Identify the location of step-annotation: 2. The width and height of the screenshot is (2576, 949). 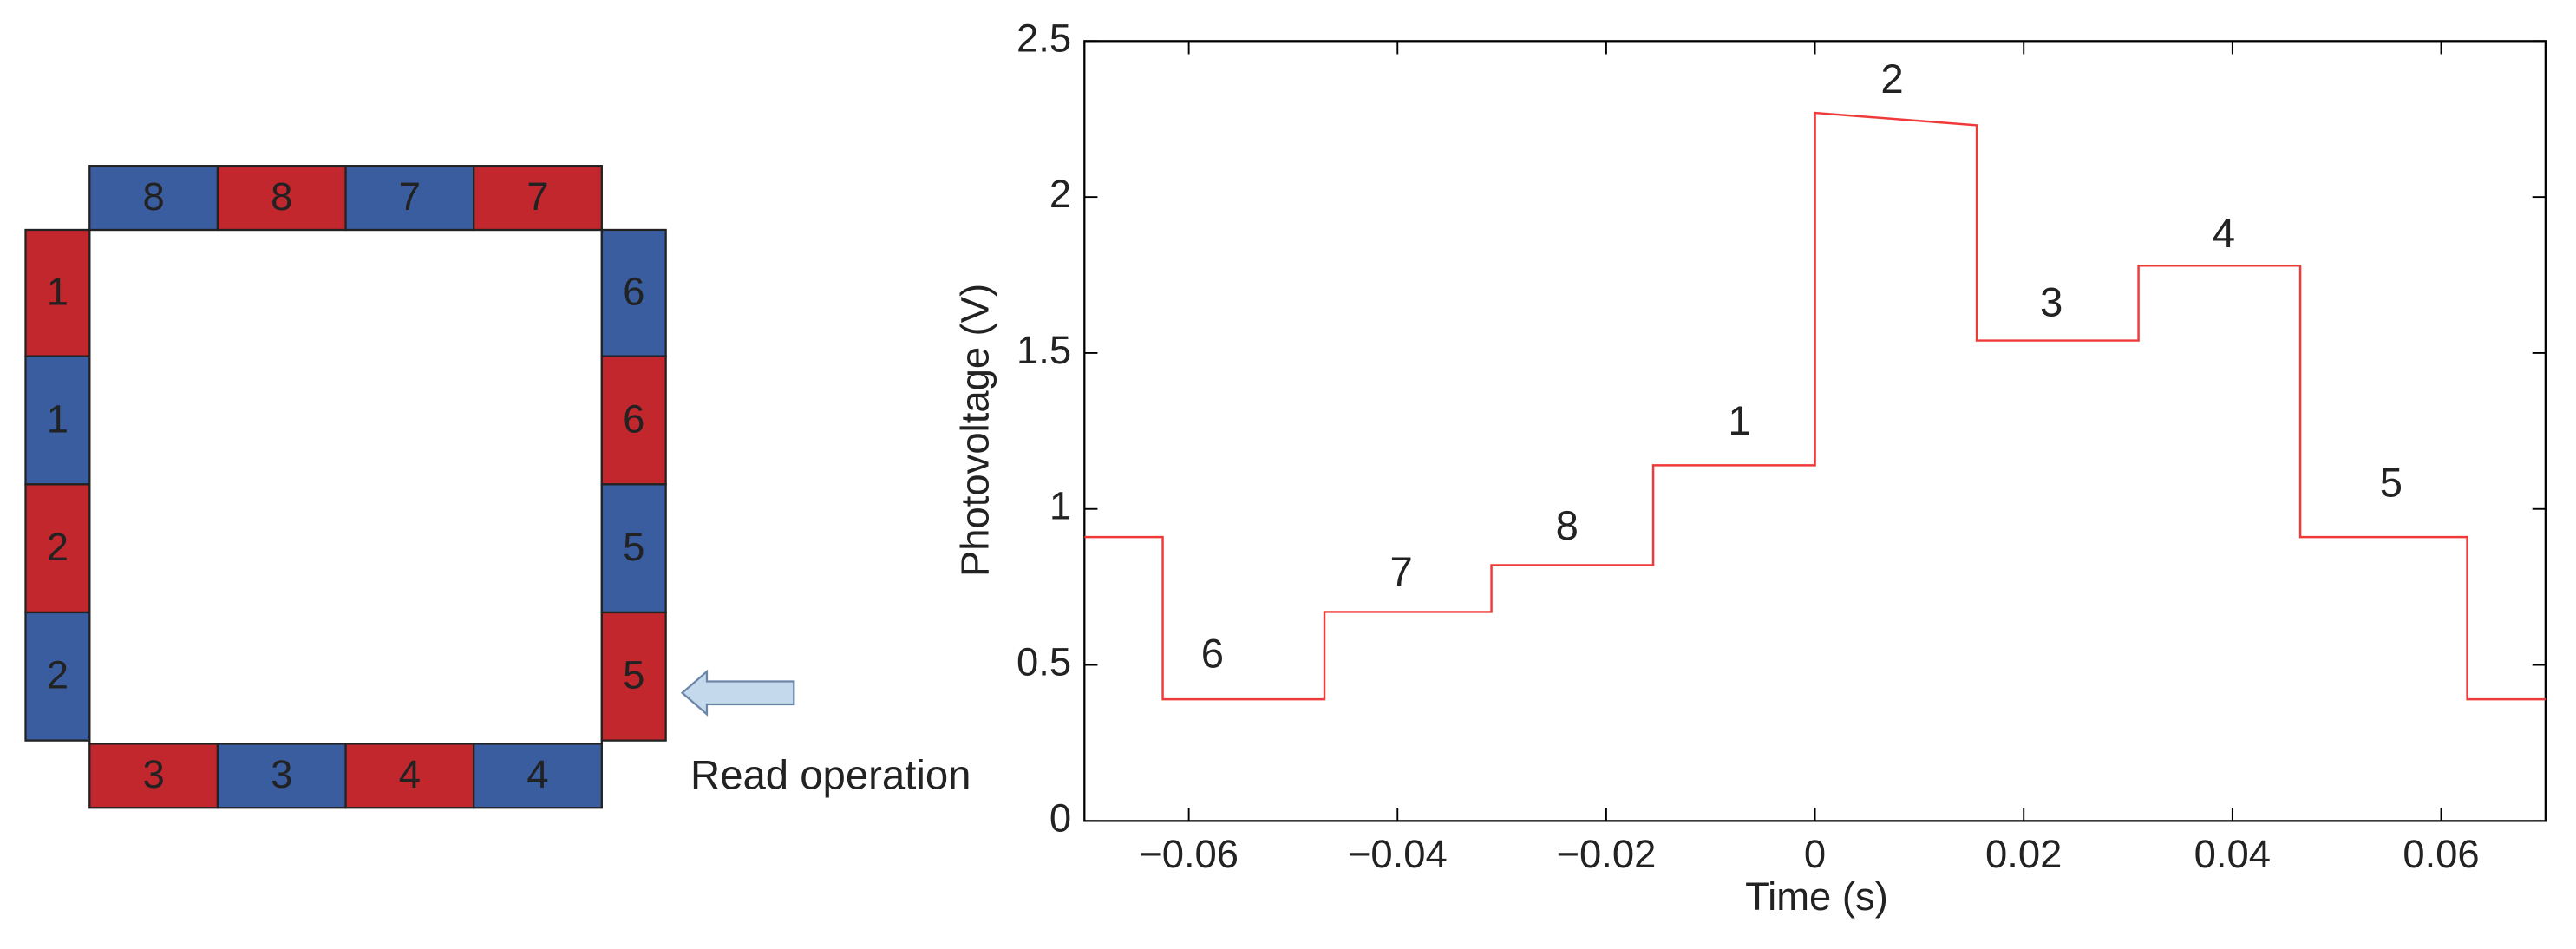
(1891, 79).